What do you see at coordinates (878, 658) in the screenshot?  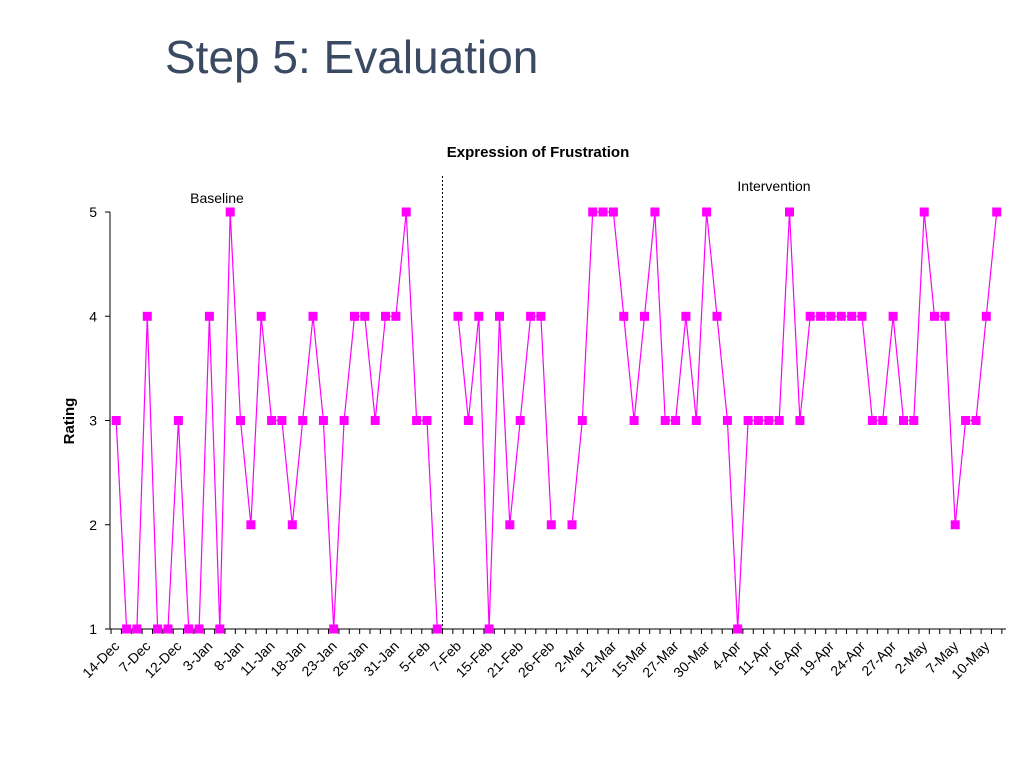 I see `x-tick-label: 27-Apr` at bounding box center [878, 658].